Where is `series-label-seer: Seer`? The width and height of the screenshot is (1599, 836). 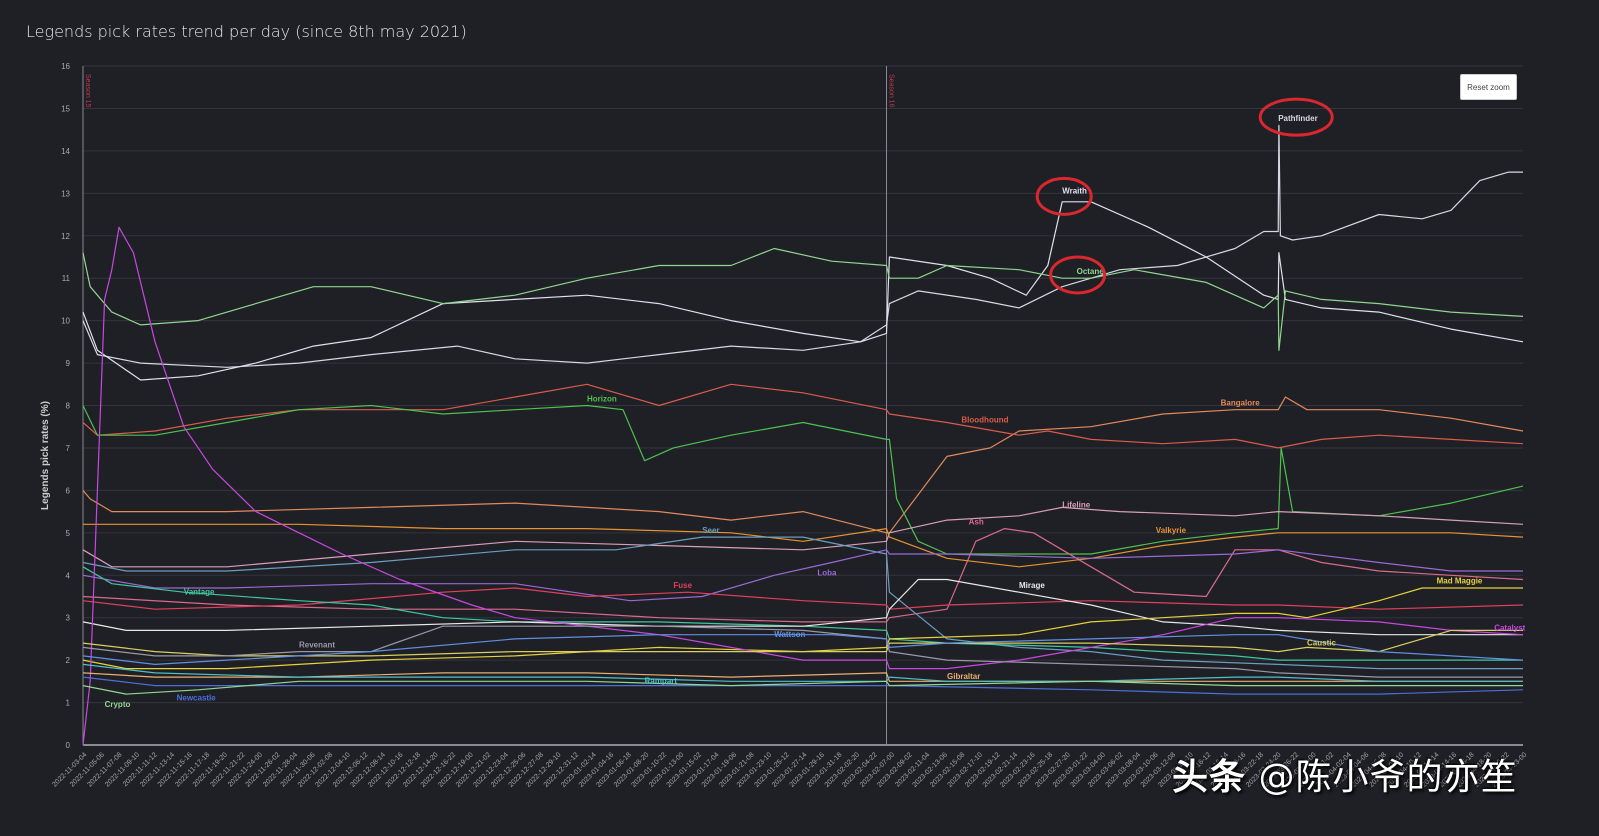 series-label-seer: Seer is located at coordinates (710, 530).